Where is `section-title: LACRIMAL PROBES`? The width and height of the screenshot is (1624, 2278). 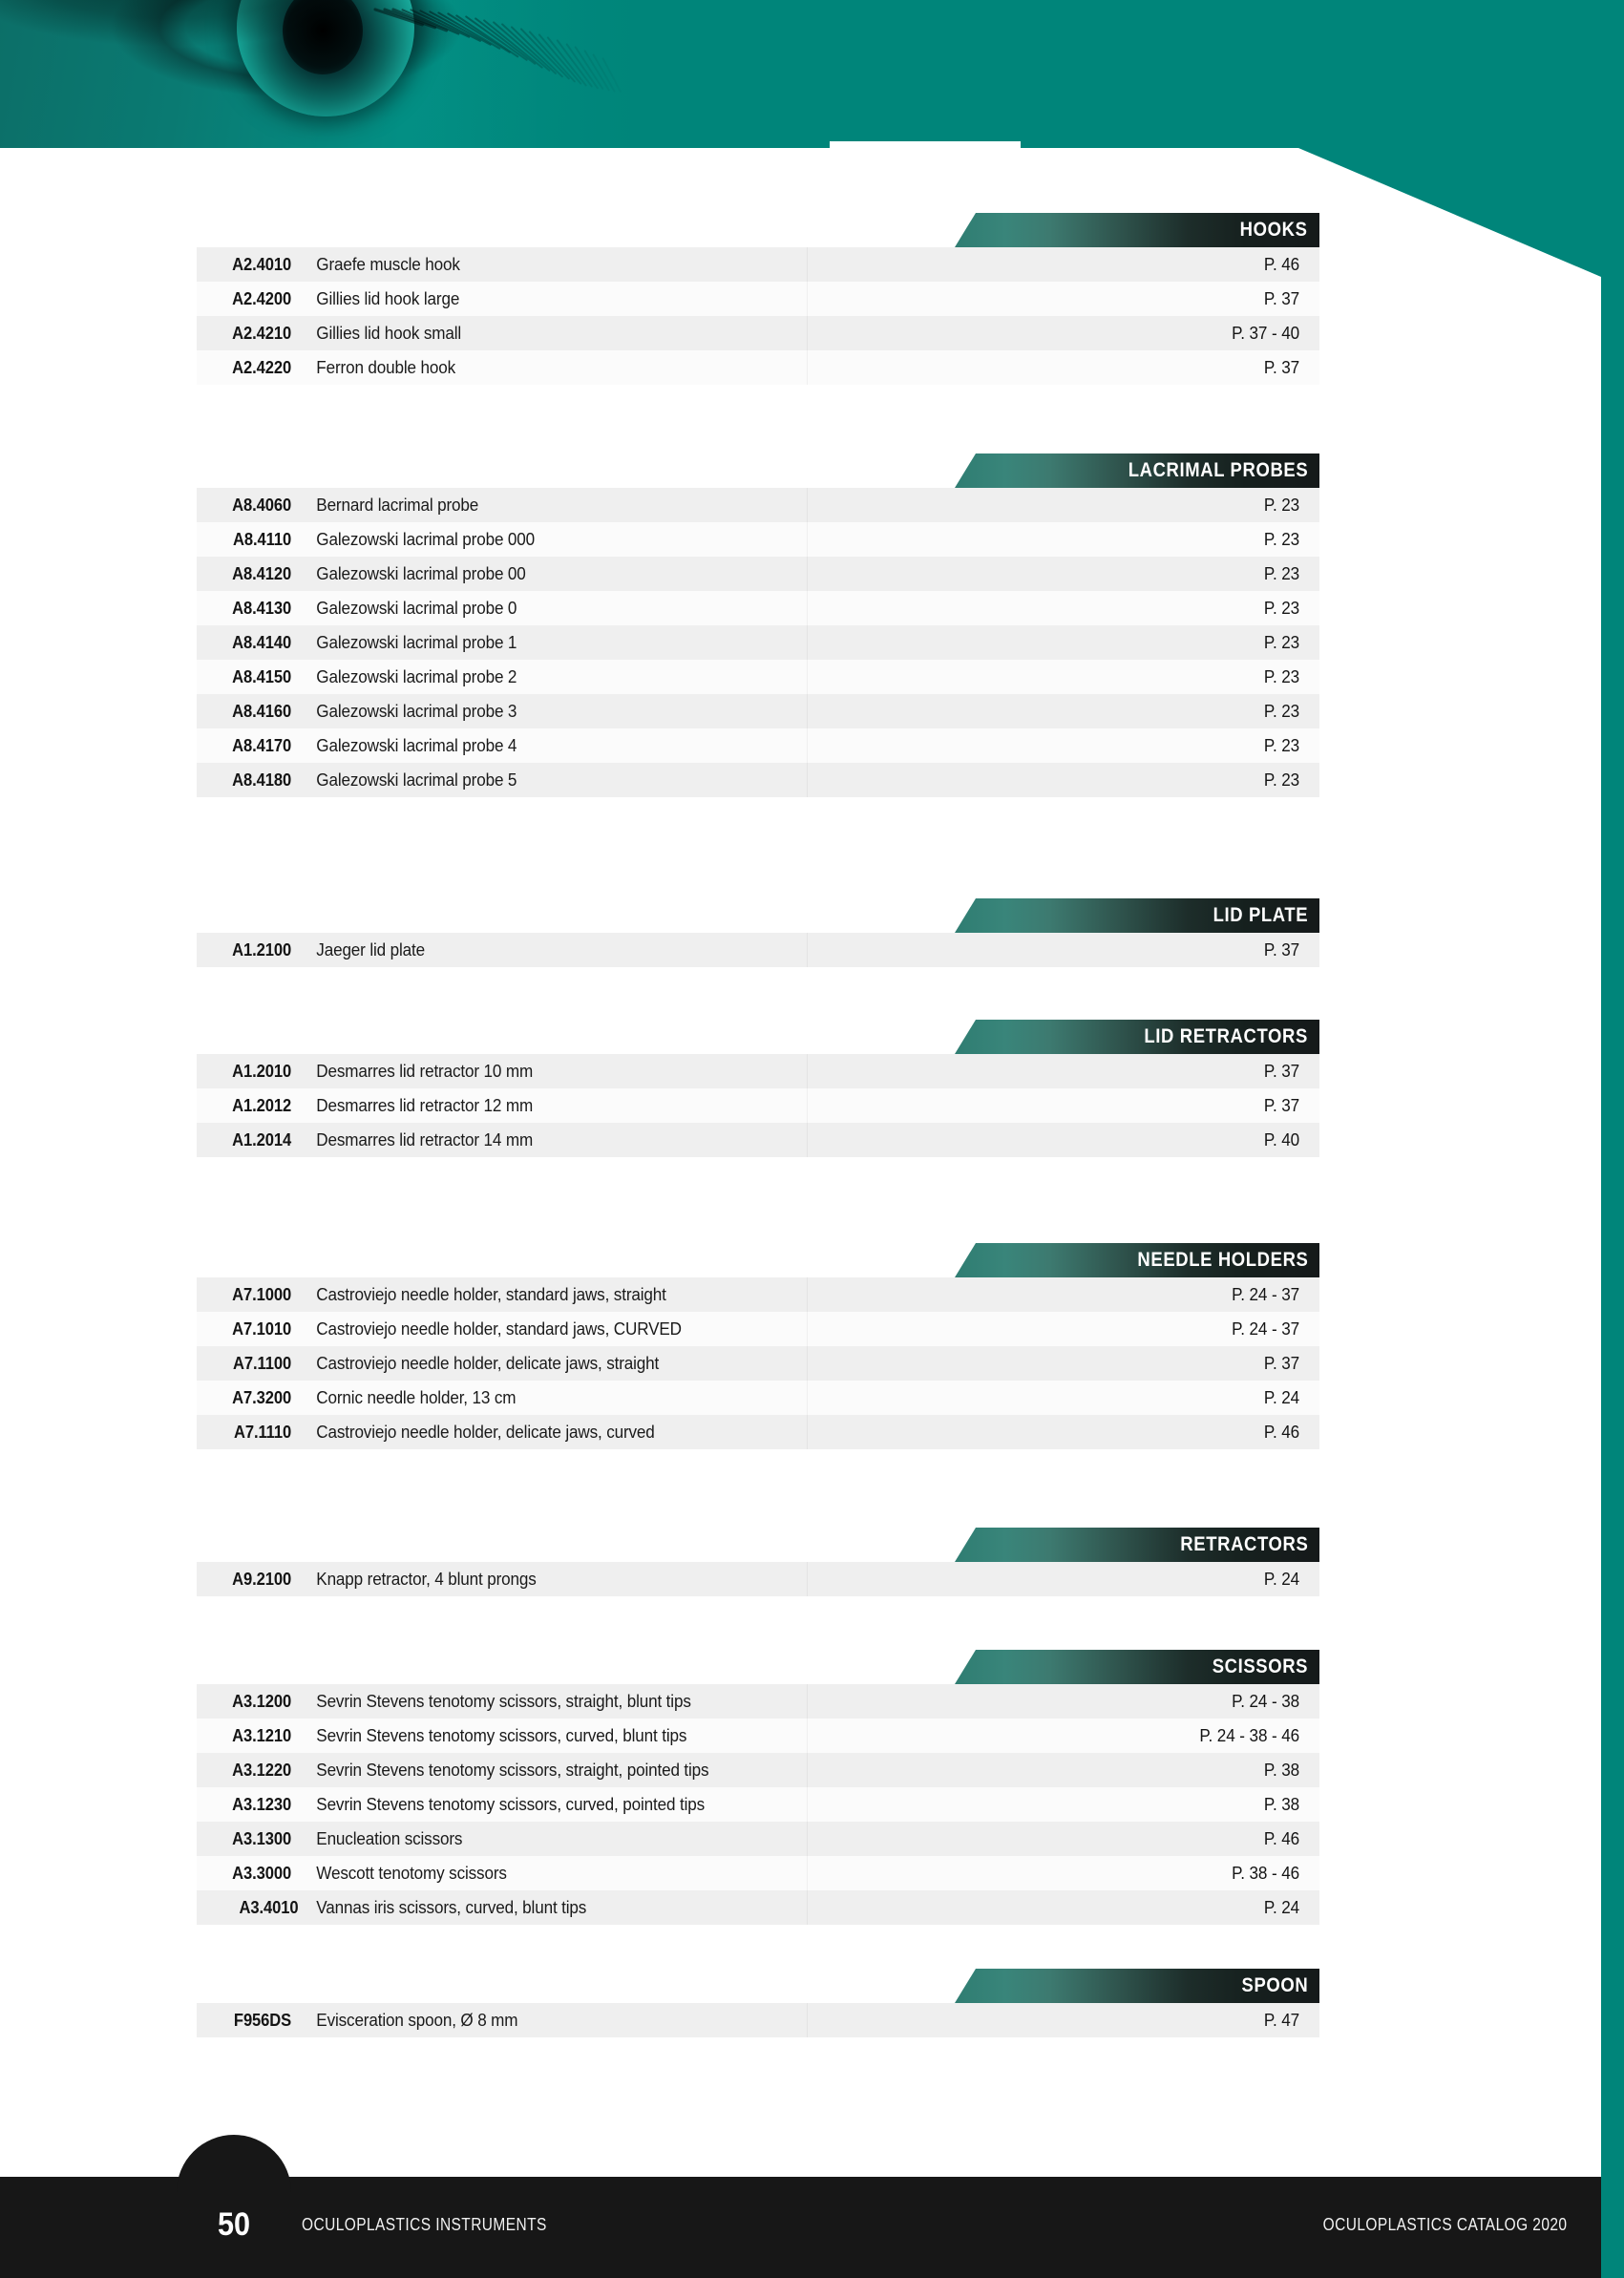 section-title: LACRIMAL PROBES is located at coordinates (1218, 470).